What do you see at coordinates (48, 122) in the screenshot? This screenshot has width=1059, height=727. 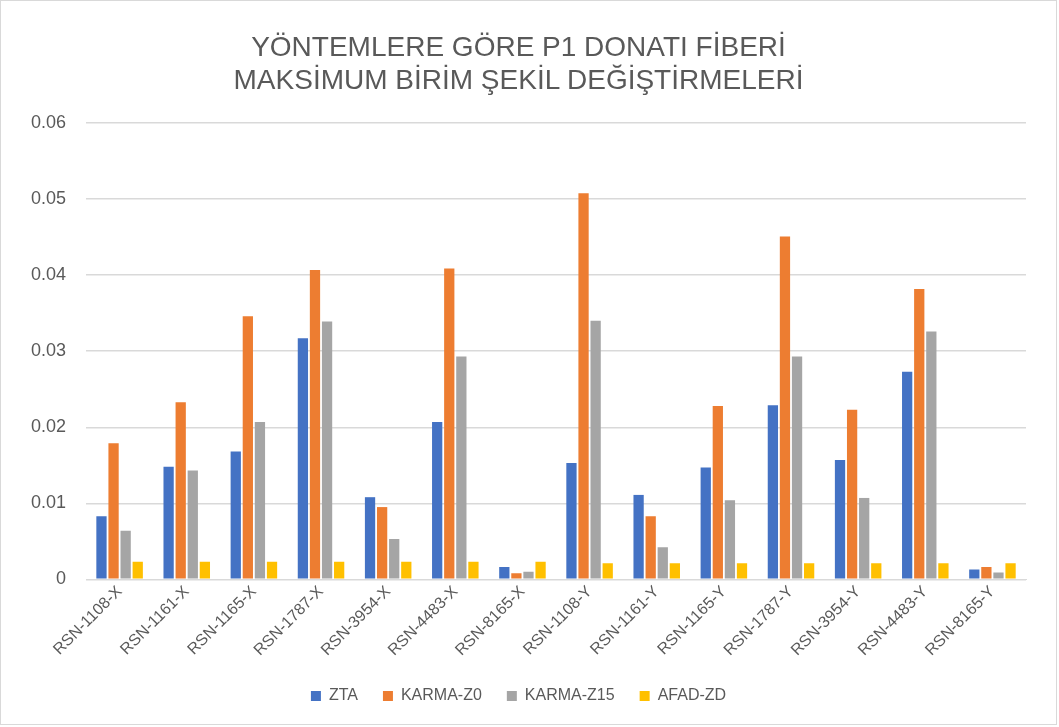 I see `y-tick-label: 0.06` at bounding box center [48, 122].